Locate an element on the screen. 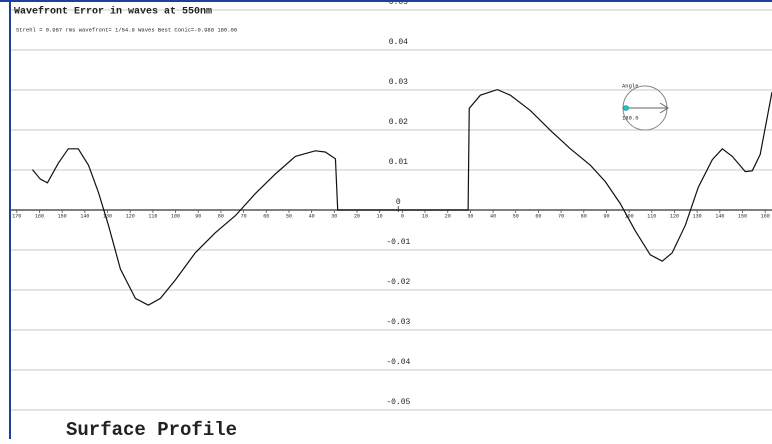 The image size is (772, 444). angle-widget: Angle 180.0 is located at coordinates (645, 106).